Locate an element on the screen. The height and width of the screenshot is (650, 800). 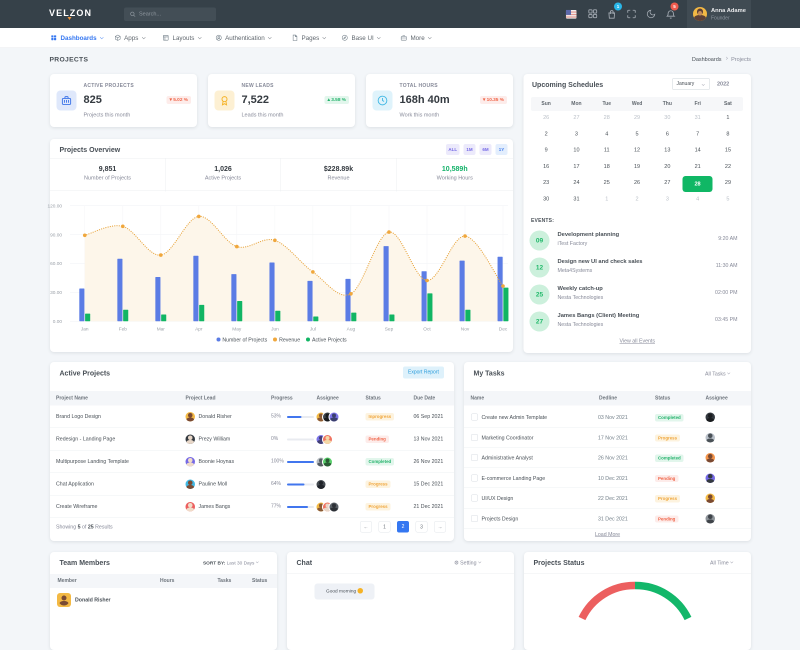
svg-text: 90.00 is located at coordinates (56, 236).